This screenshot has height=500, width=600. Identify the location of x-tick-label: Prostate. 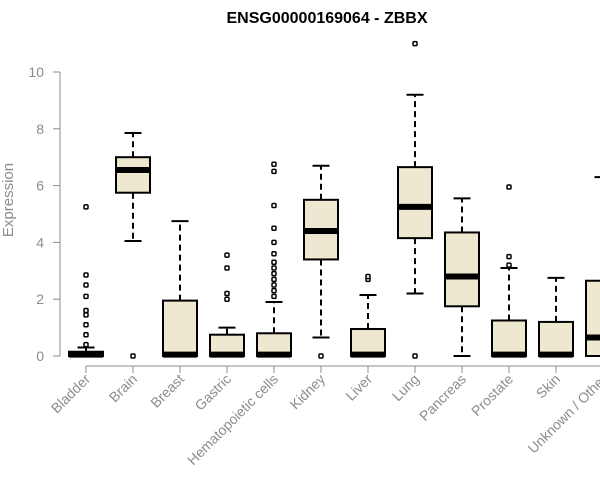
(492, 395).